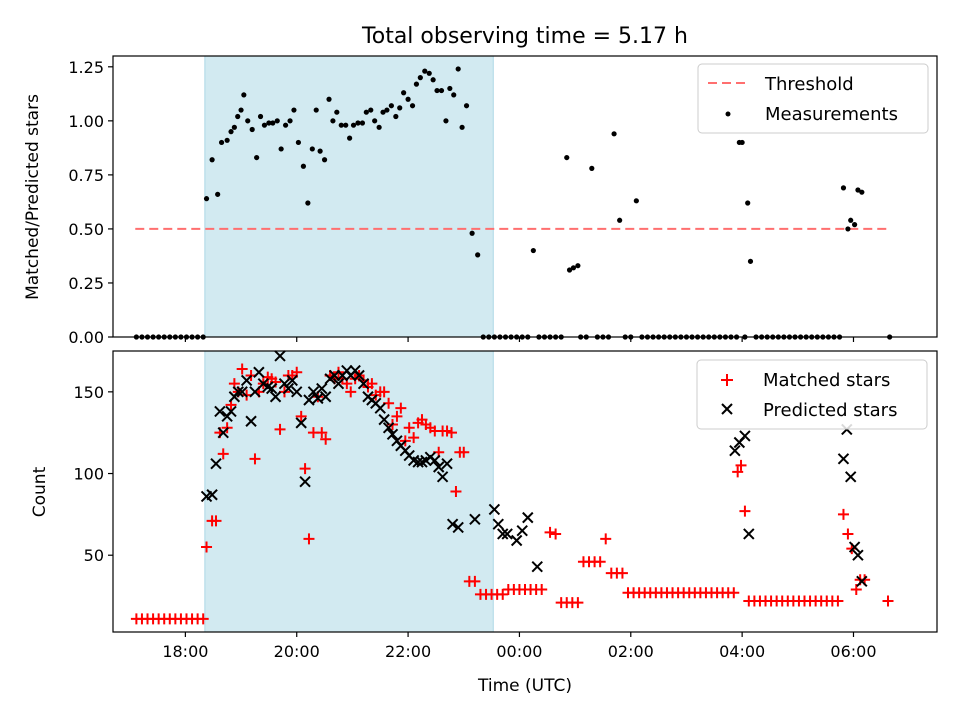 This screenshot has width=960, height=720. I want to click on y-tick-label: 0.75, so click(86, 175).